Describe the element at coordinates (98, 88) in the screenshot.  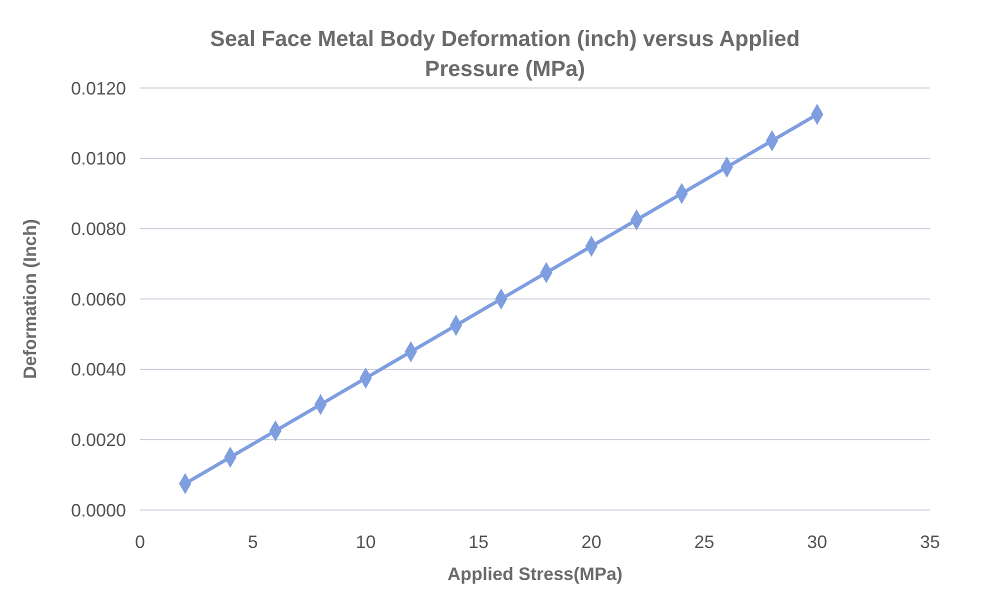
I see `y-tick-label: 0.0120` at that location.